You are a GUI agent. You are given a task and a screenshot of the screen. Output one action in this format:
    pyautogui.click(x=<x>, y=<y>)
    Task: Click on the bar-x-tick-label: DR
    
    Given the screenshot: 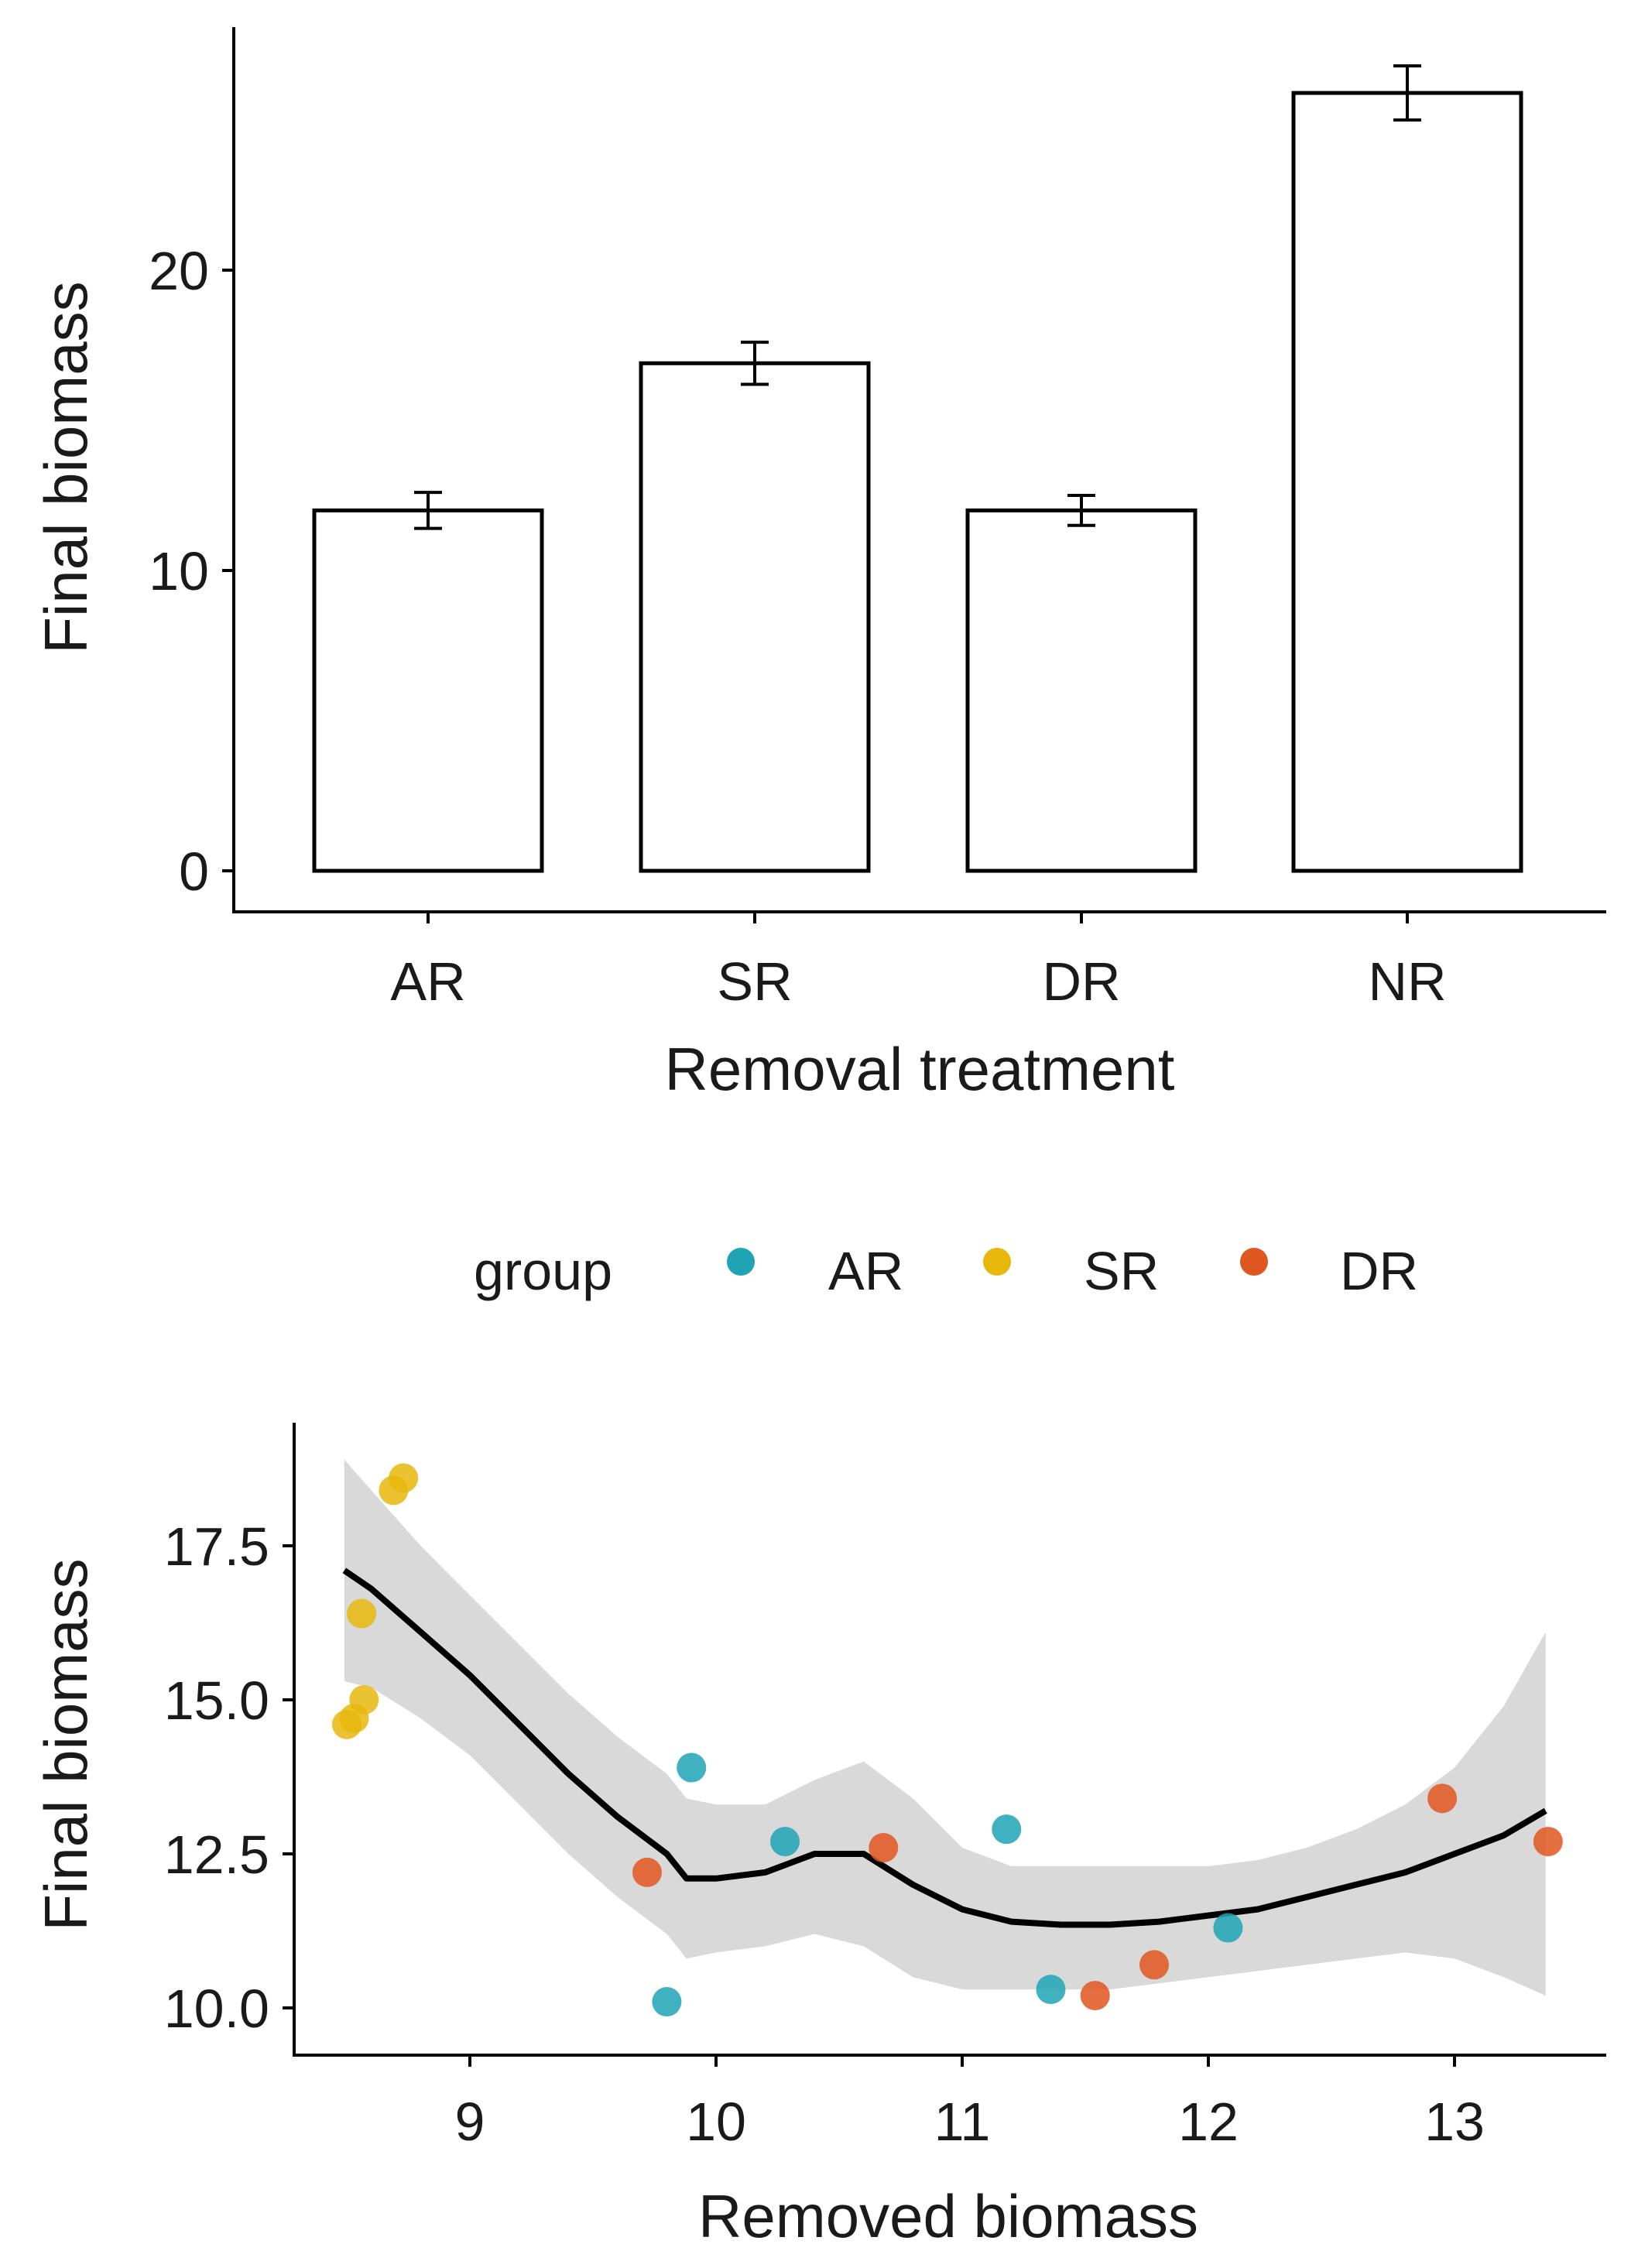 What is the action you would take?
    pyautogui.click(x=1081, y=981)
    